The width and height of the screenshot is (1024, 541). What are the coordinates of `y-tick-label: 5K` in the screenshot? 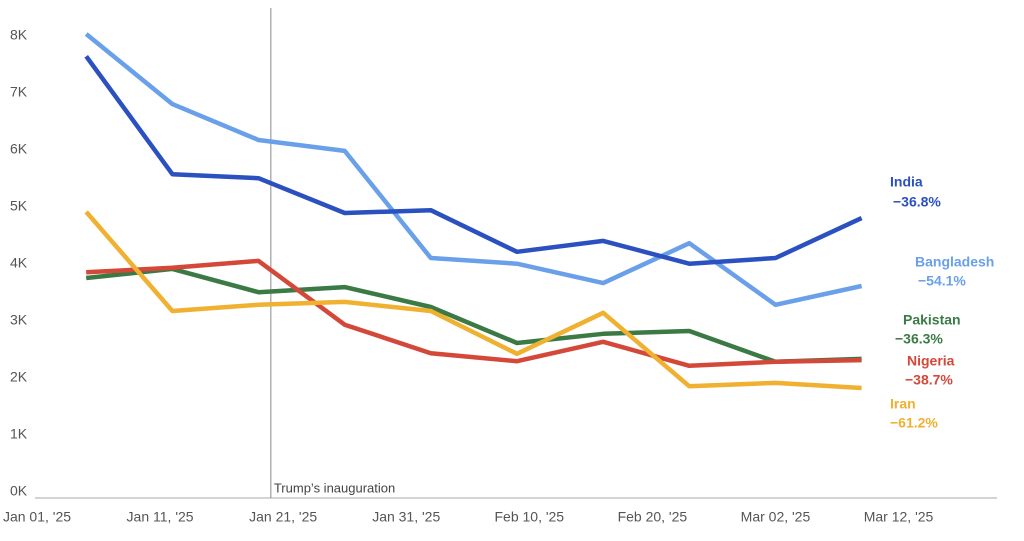 It's located at (19, 206).